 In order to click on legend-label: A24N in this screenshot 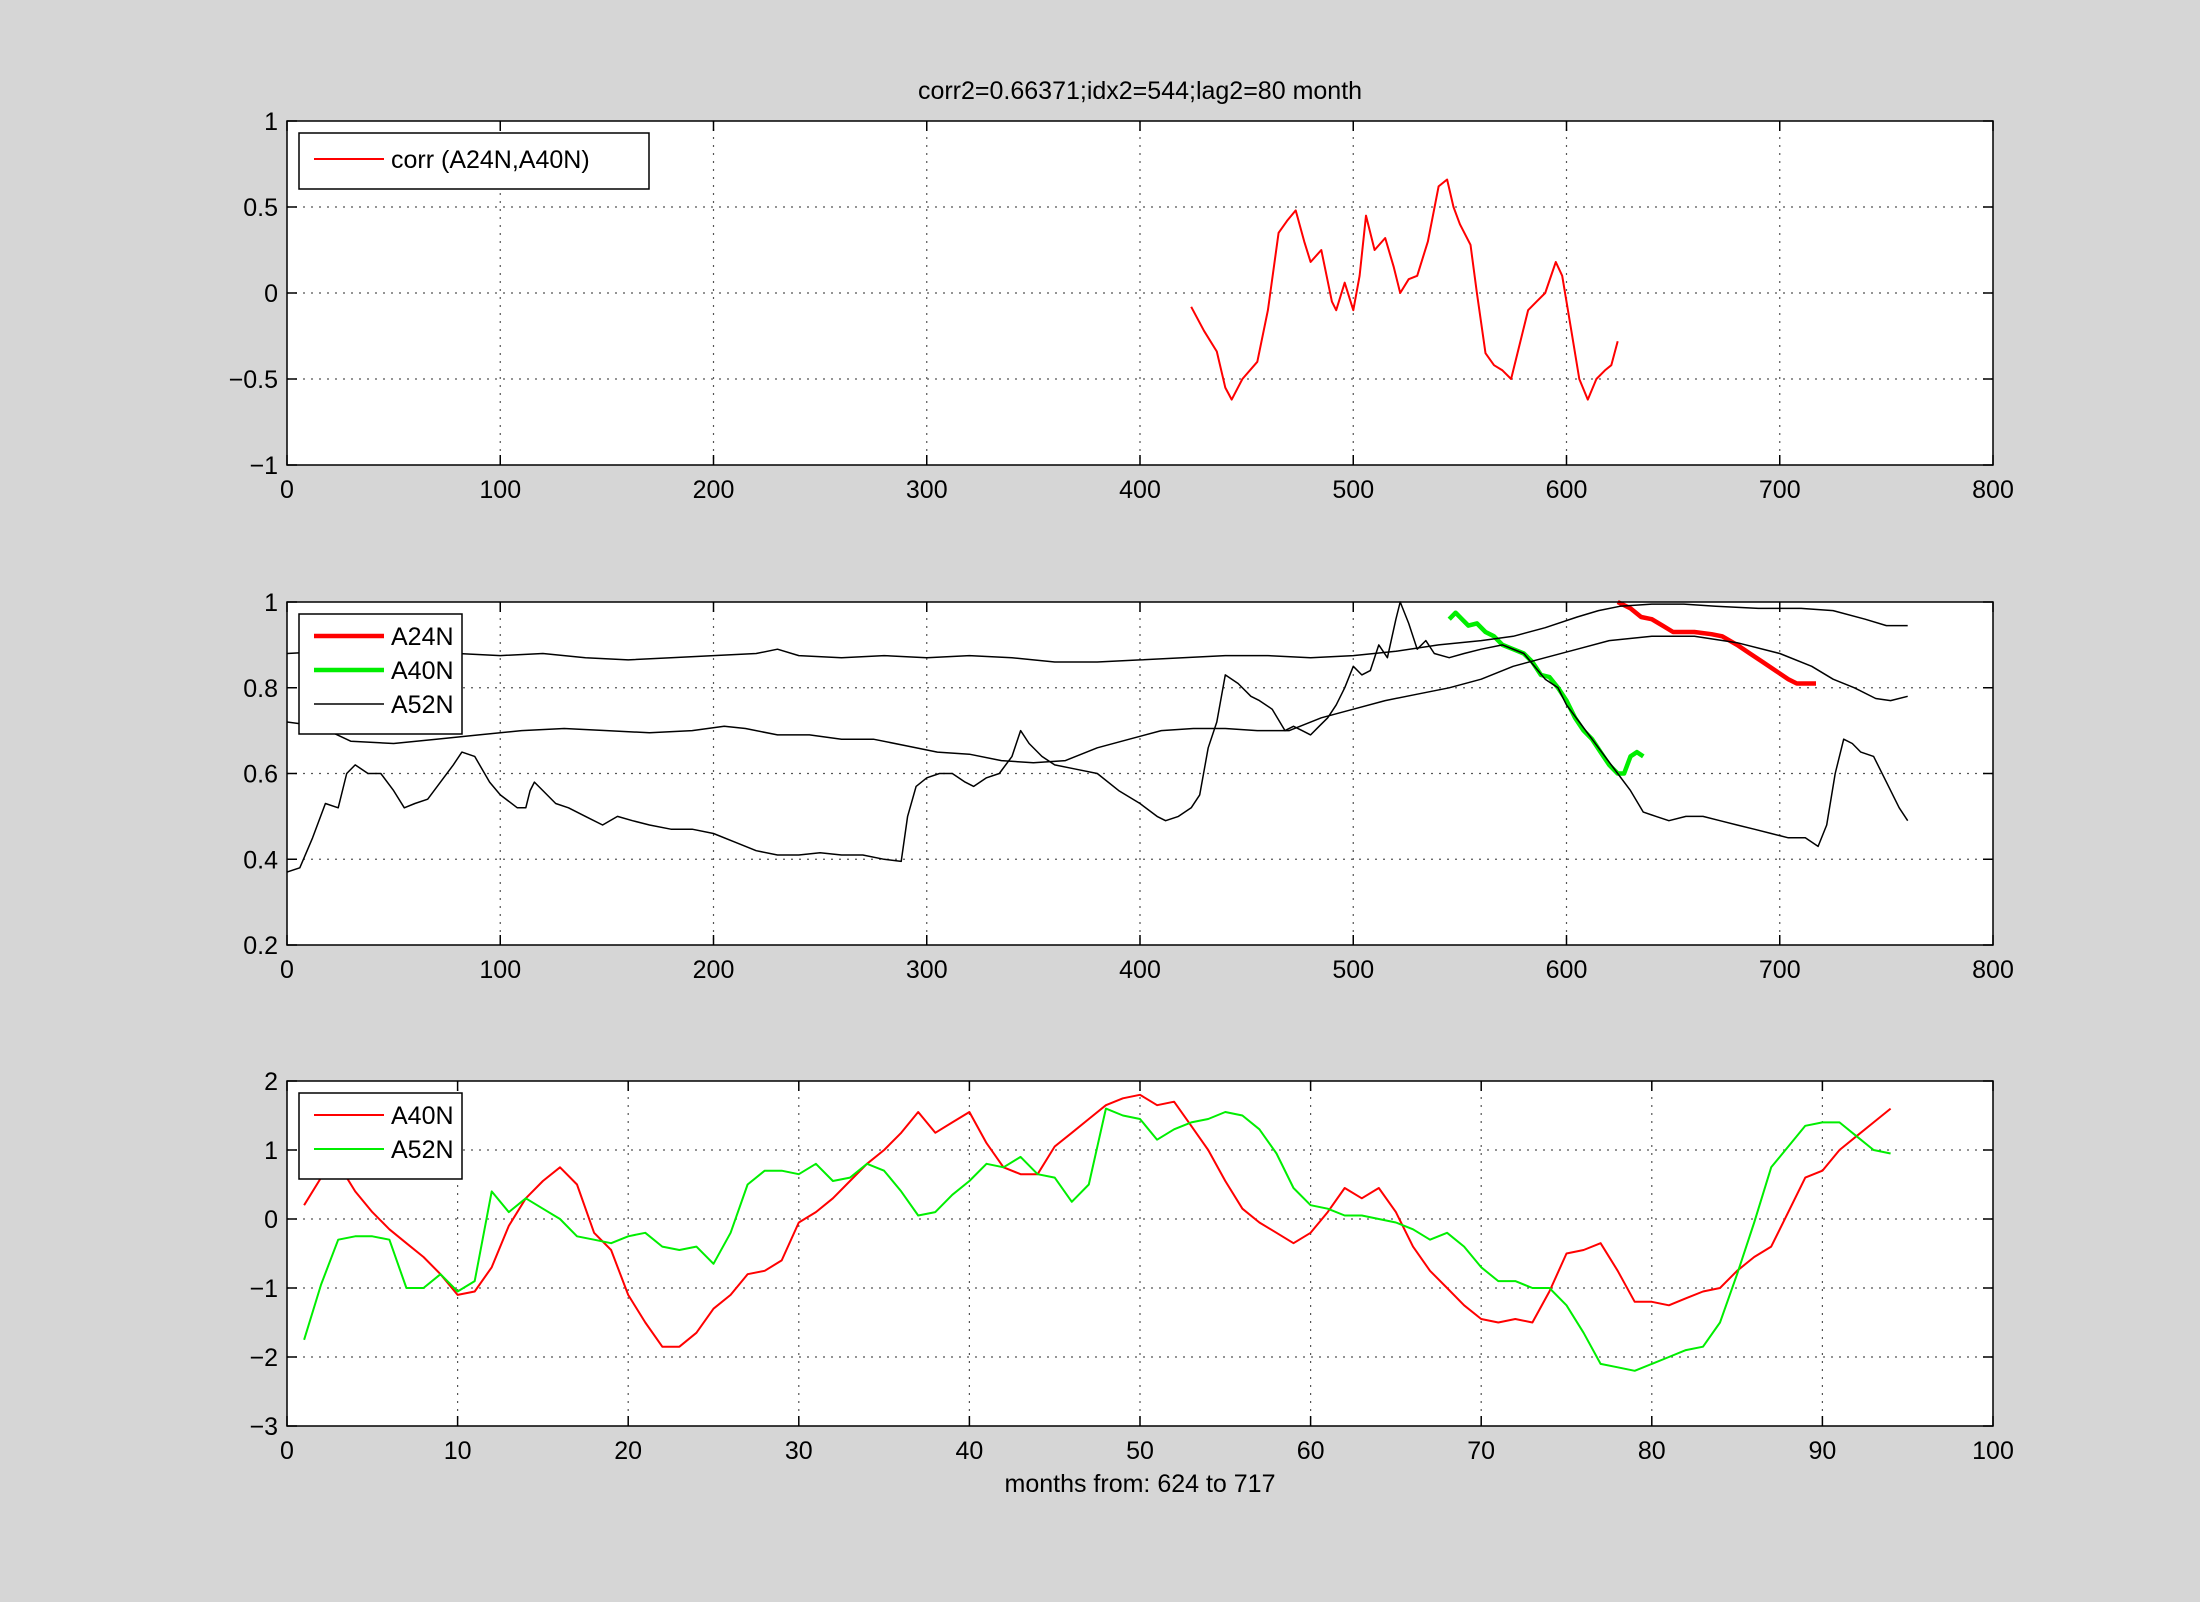, I will do `click(422, 637)`.